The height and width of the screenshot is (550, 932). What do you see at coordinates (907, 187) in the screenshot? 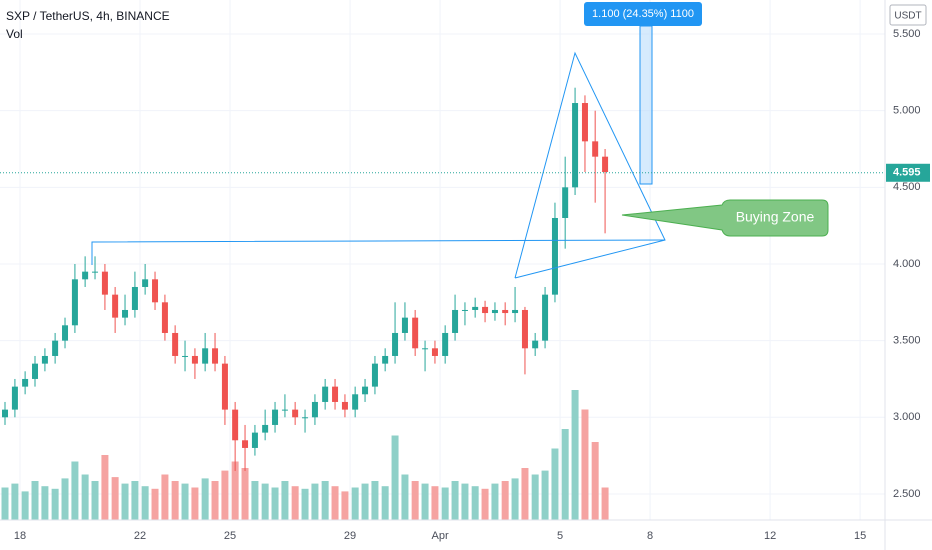
I see `y-tick-label: 4.500` at bounding box center [907, 187].